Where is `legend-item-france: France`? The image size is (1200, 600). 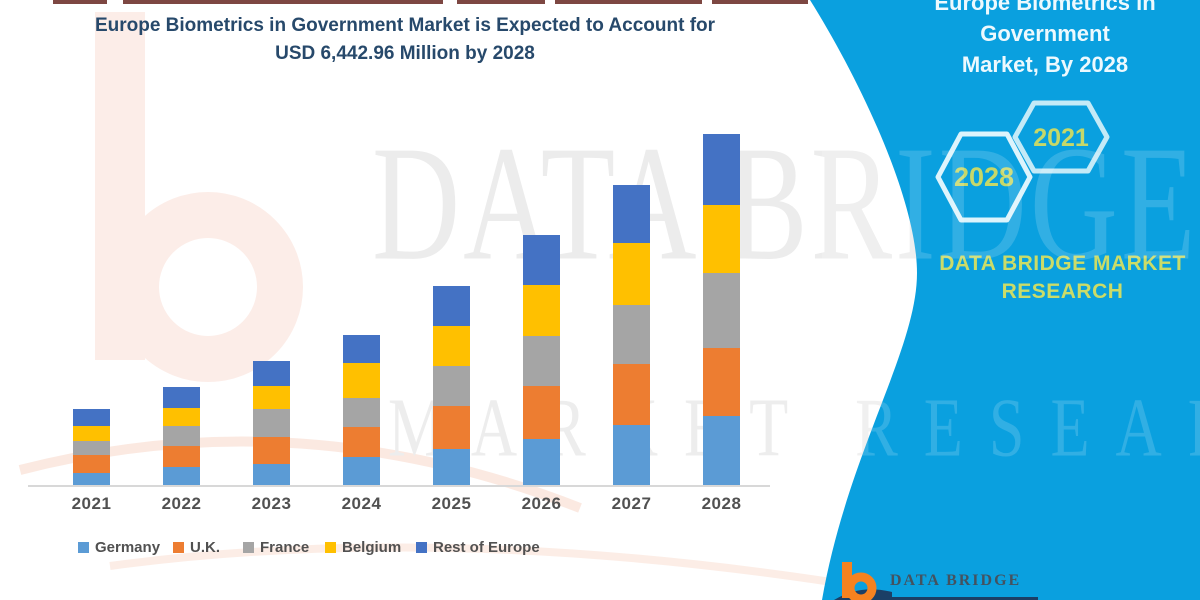 legend-item-france: France is located at coordinates (276, 547).